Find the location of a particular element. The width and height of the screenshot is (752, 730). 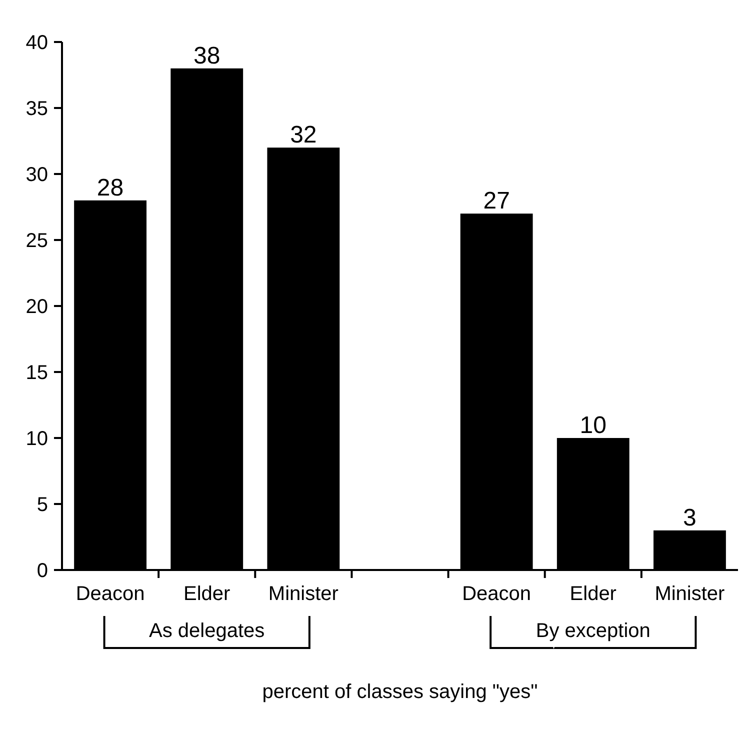

data-label: 38 is located at coordinates (207, 56).